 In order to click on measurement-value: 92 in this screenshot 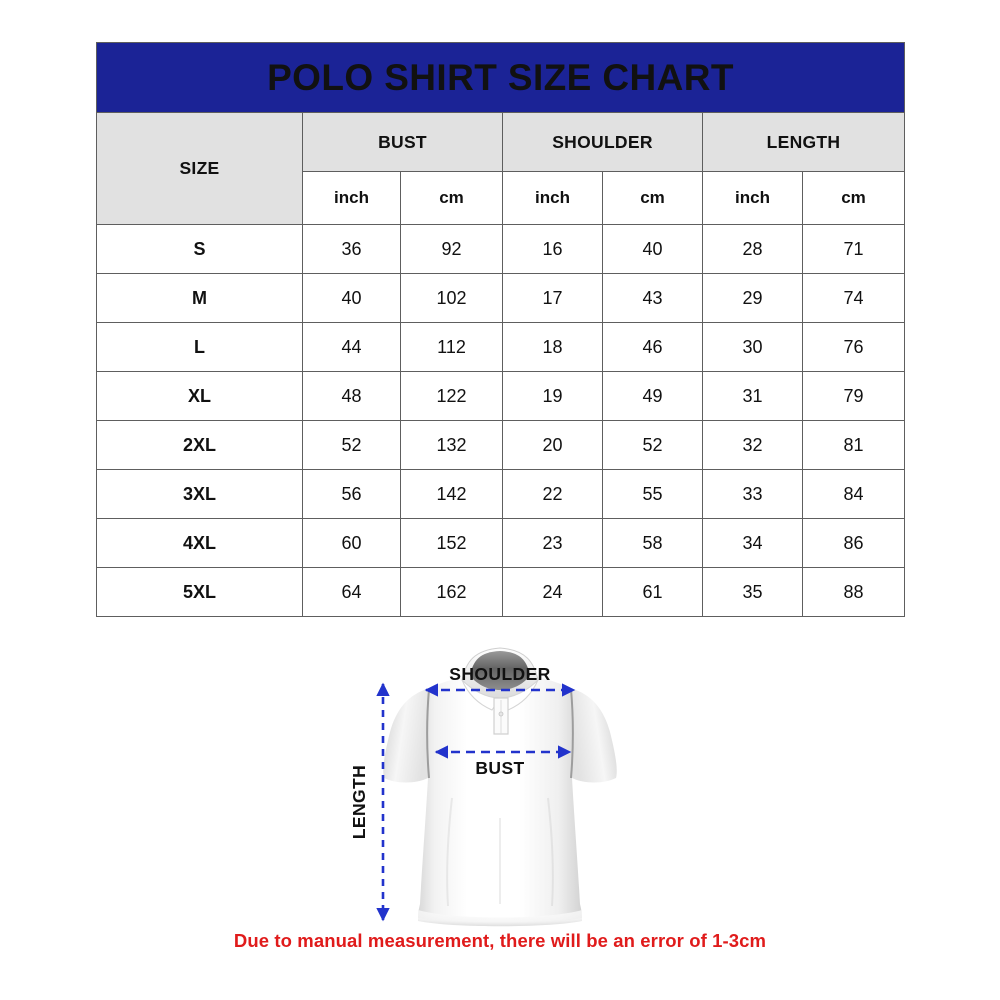, I will do `click(451, 249)`.